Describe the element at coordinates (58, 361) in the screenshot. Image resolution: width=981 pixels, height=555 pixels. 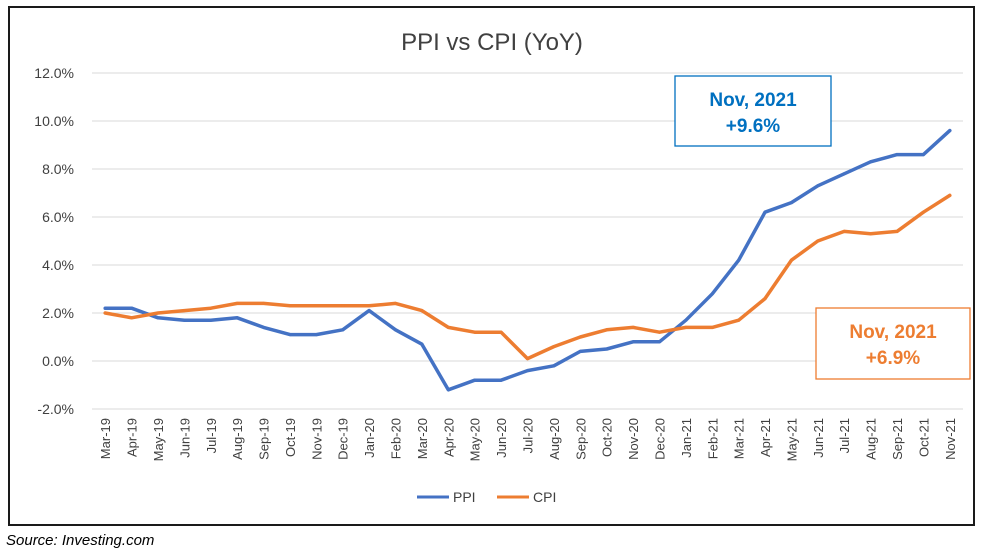
I see `y-tick-label: 0.0%` at that location.